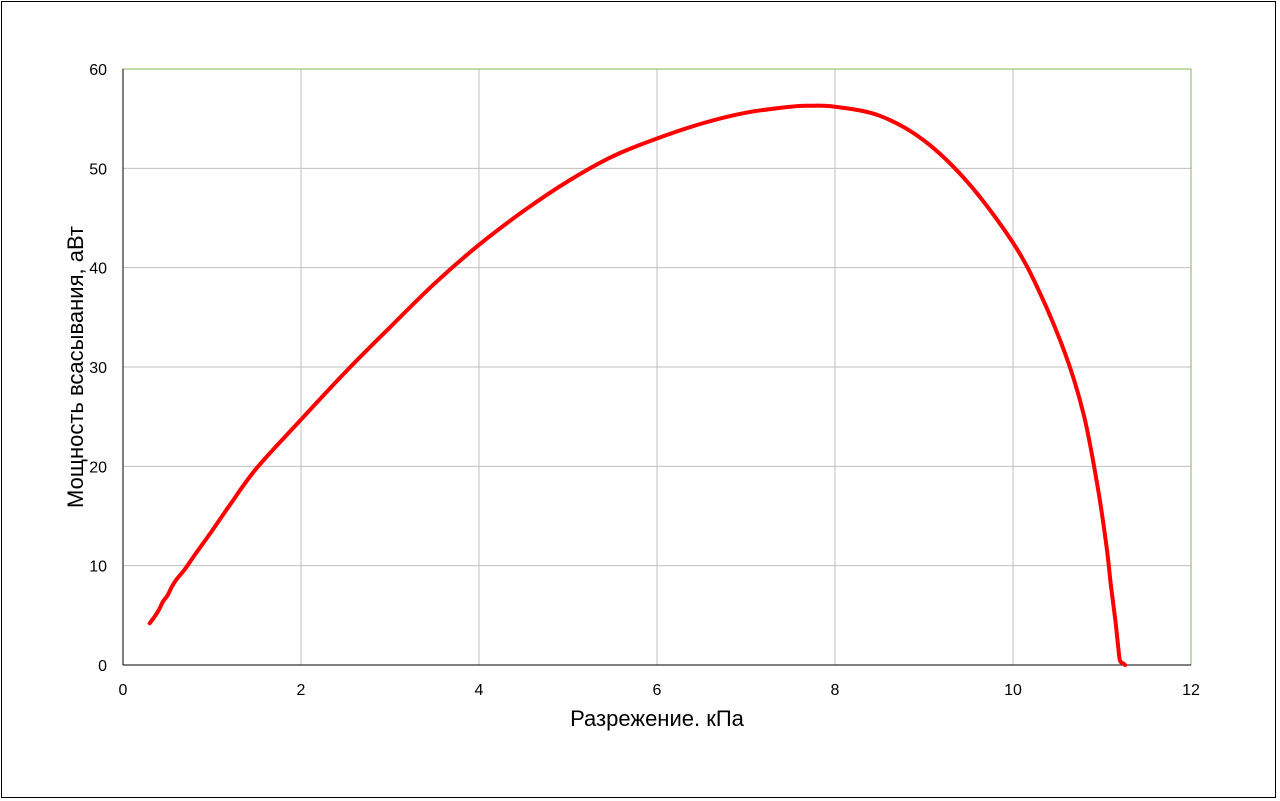 Image resolution: width=1280 pixels, height=801 pixels. Describe the element at coordinates (1013, 690) in the screenshot. I see `x-tick-label: 10` at that location.